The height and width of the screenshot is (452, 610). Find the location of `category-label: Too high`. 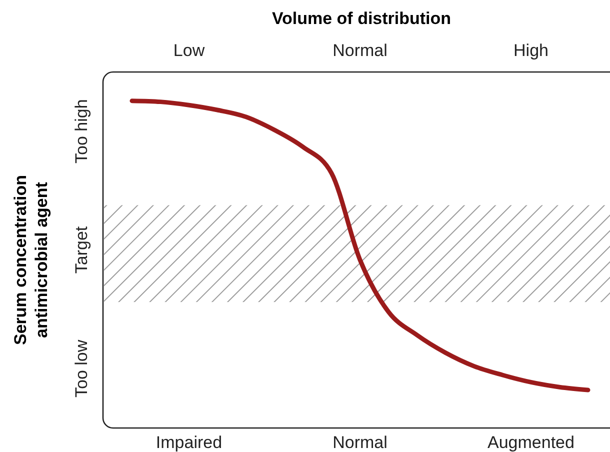

category-label: Too high is located at coordinates (81, 131).